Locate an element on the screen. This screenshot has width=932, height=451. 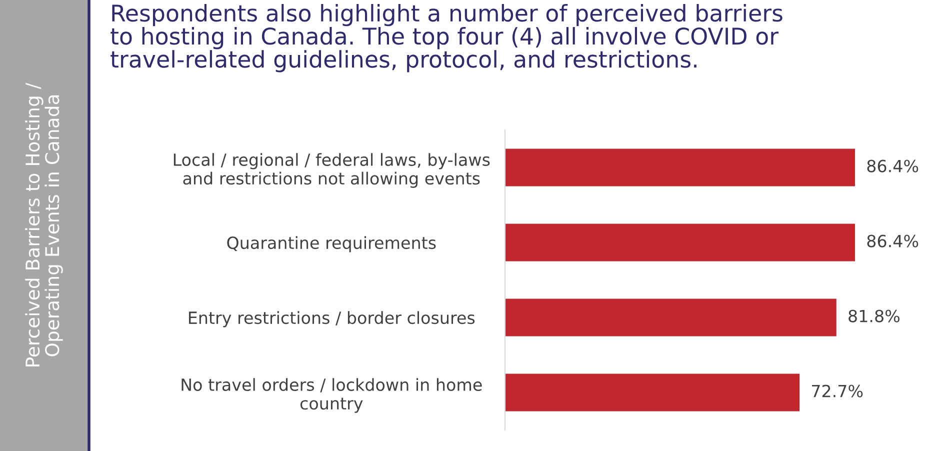
y-tick-label: Local / regional / federal laws, by-laws and restrictions not allowing events is located at coordinates (332, 170).